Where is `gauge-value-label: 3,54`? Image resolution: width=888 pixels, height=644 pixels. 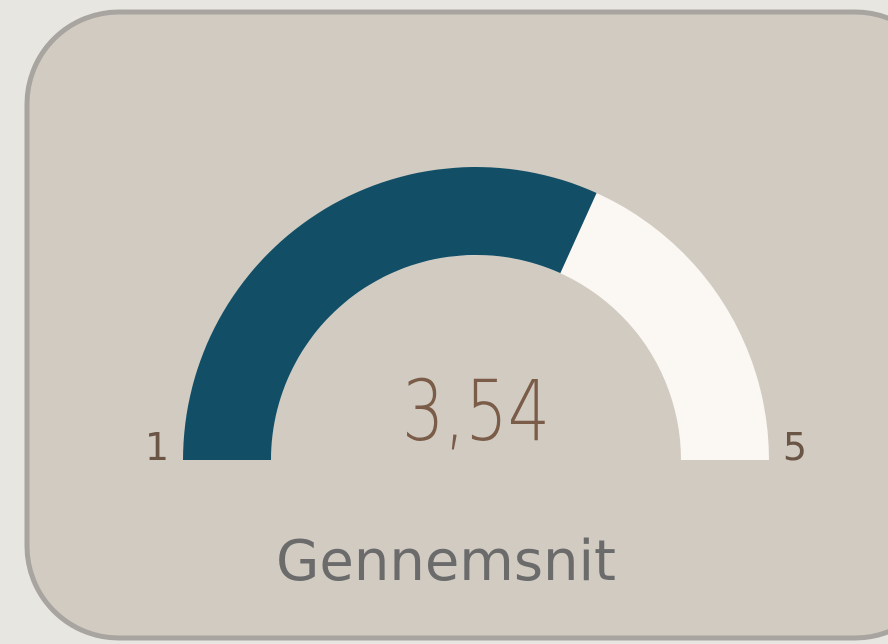 gauge-value-label: 3,54 is located at coordinates (476, 411).